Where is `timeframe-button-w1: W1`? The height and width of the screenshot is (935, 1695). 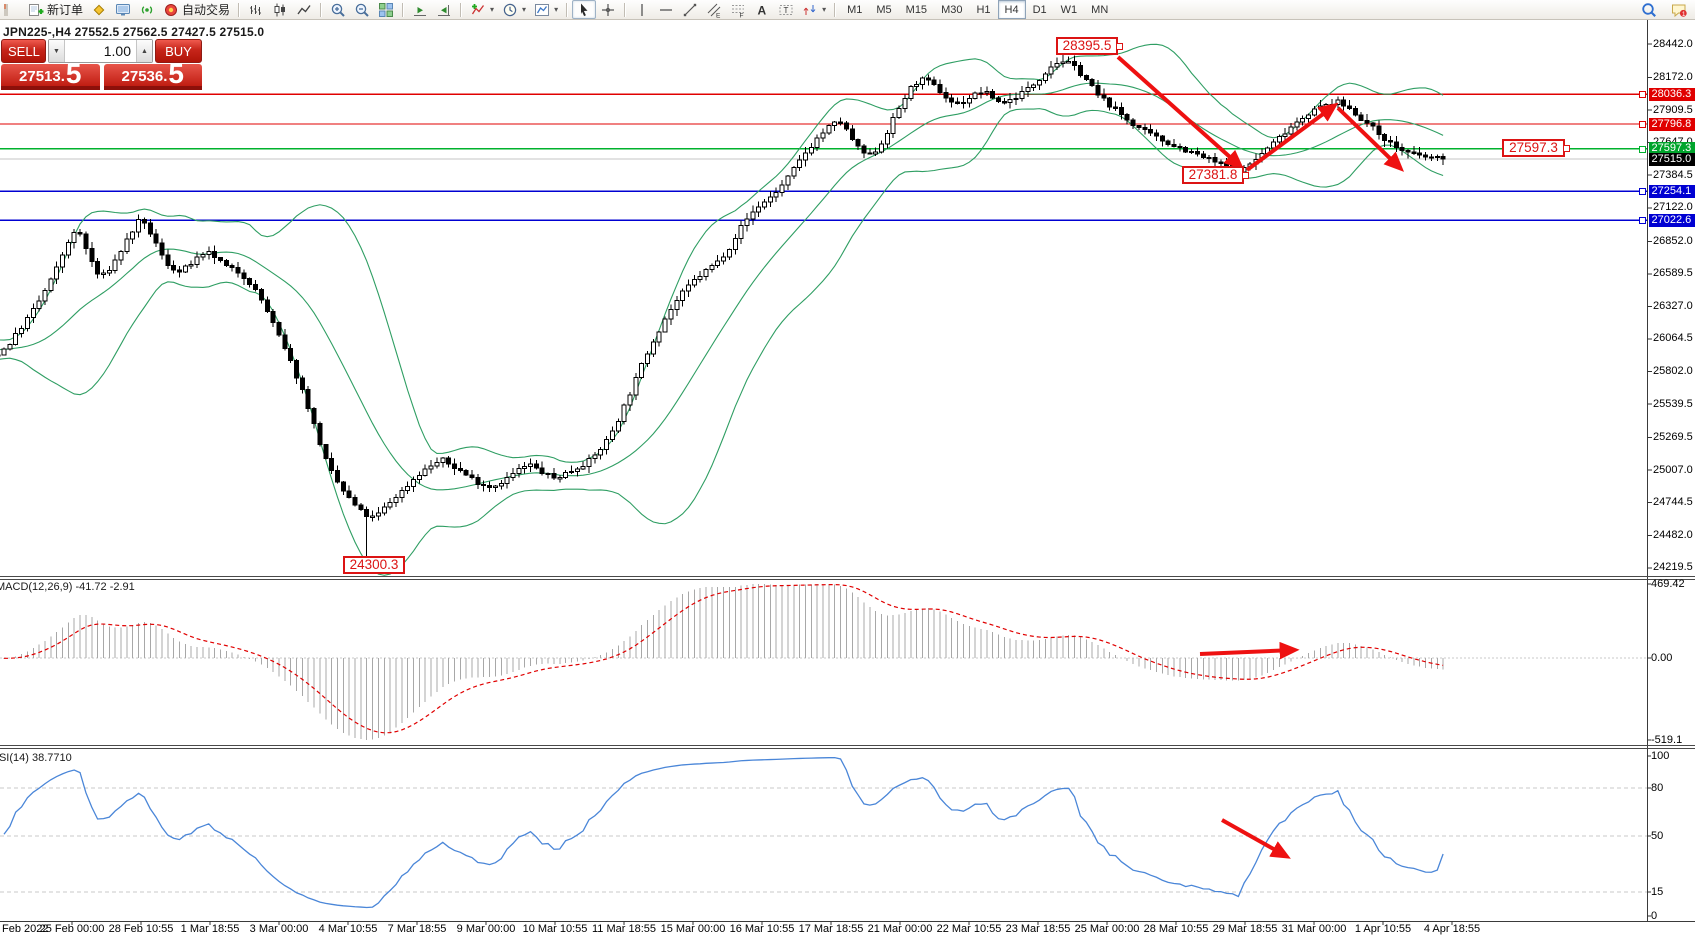
timeframe-button-w1: W1 is located at coordinates (1069, 9).